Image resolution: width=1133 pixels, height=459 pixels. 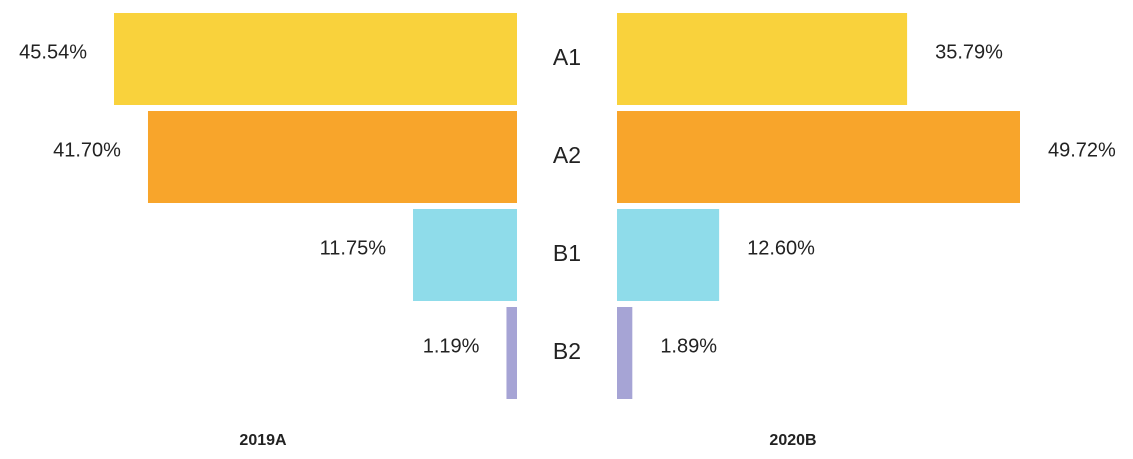 I want to click on value-label: 45.54%, so click(x=53, y=52).